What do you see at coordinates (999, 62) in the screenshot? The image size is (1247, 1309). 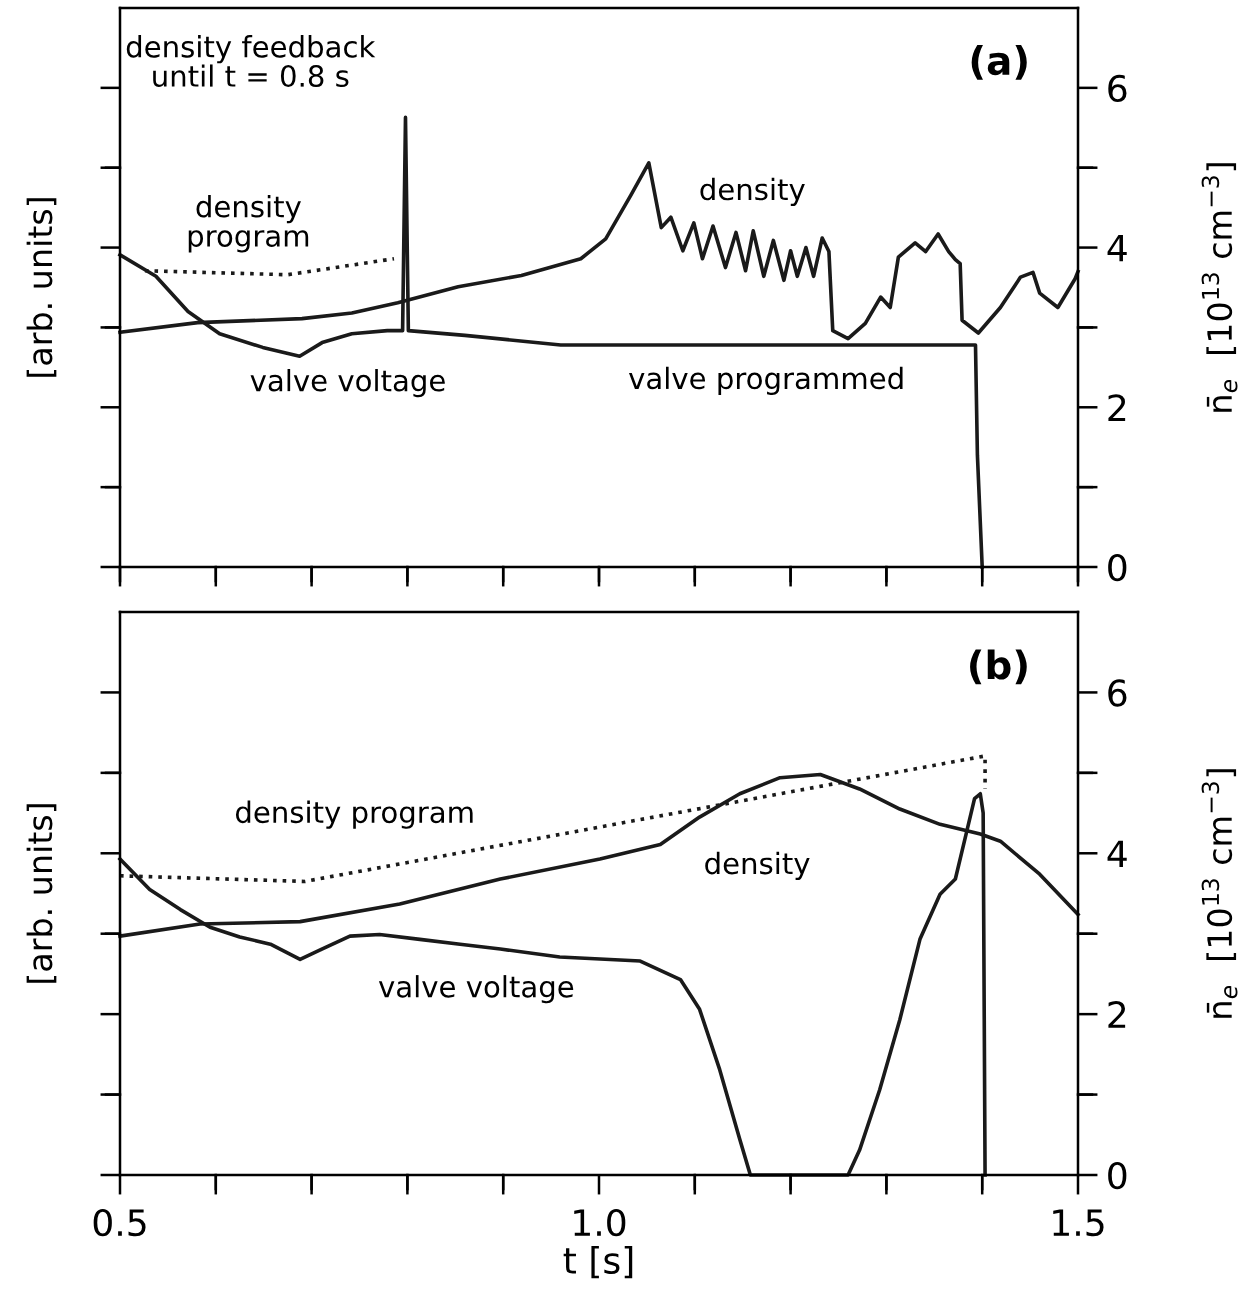 I see `annotation: (a)` at bounding box center [999, 62].